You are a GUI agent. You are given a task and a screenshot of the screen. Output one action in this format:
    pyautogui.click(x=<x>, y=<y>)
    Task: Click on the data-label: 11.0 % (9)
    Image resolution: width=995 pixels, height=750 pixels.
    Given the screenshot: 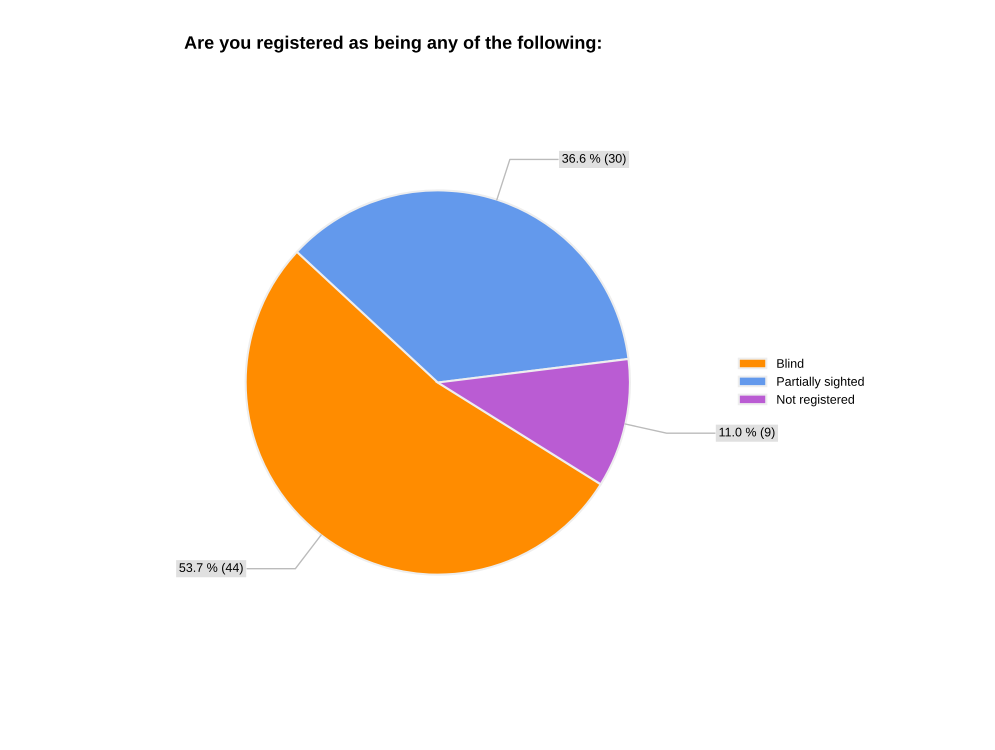 What is the action you would take?
    pyautogui.click(x=747, y=433)
    